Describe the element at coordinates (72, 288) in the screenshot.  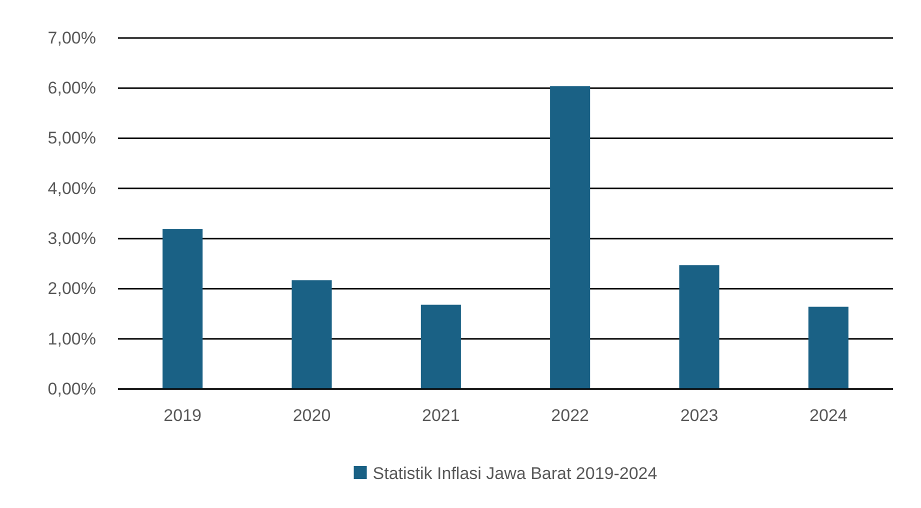
I see `y-tick-label: 2,00%` at that location.